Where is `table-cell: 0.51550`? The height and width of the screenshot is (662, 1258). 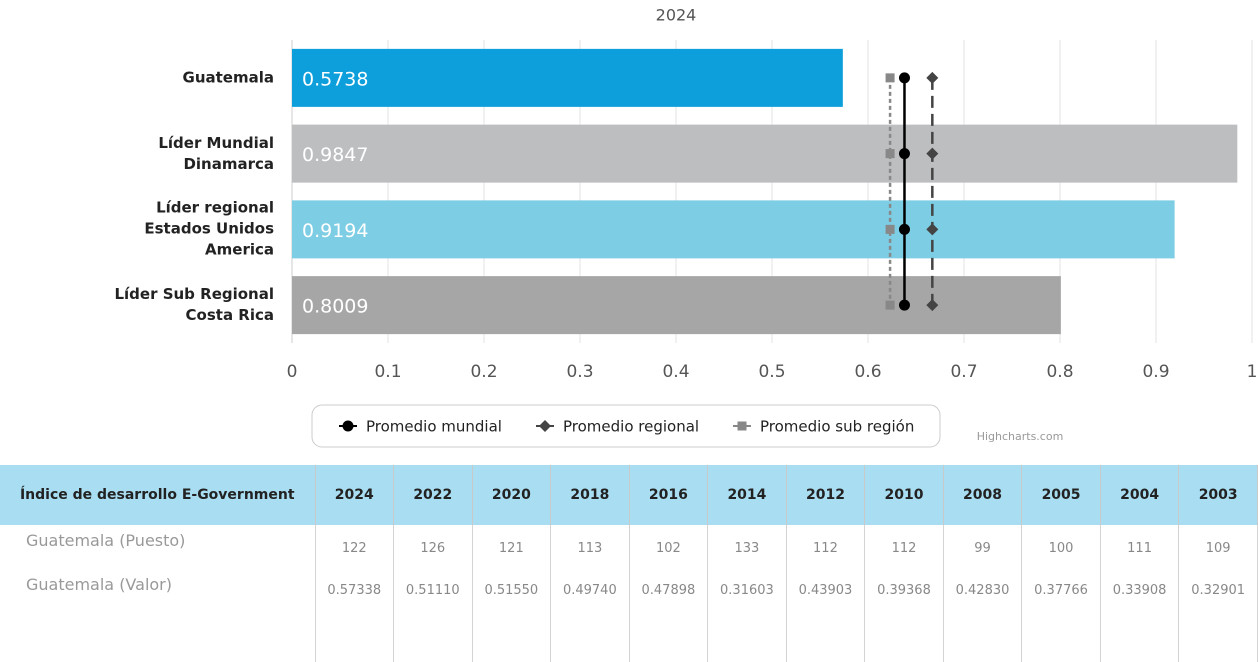 table-cell: 0.51550 is located at coordinates (512, 616).